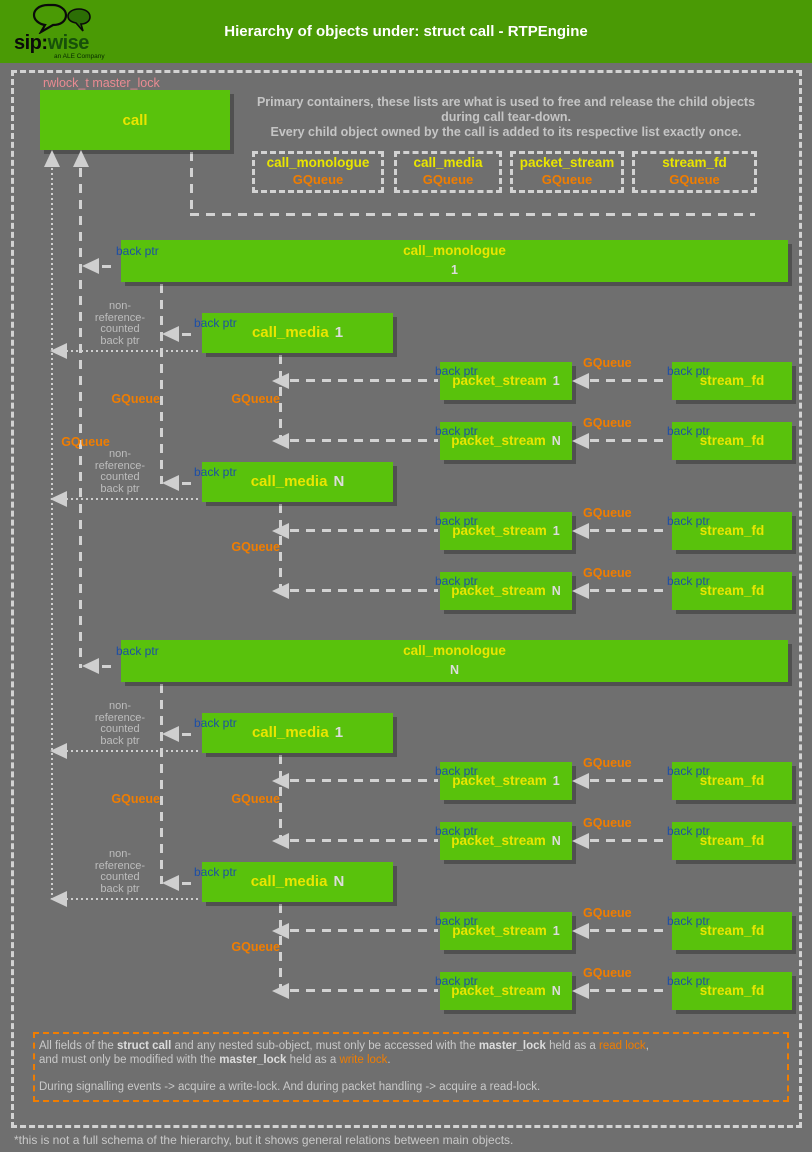 The image size is (812, 1152). I want to click on lock-note-text: read lock, so click(622, 1046).